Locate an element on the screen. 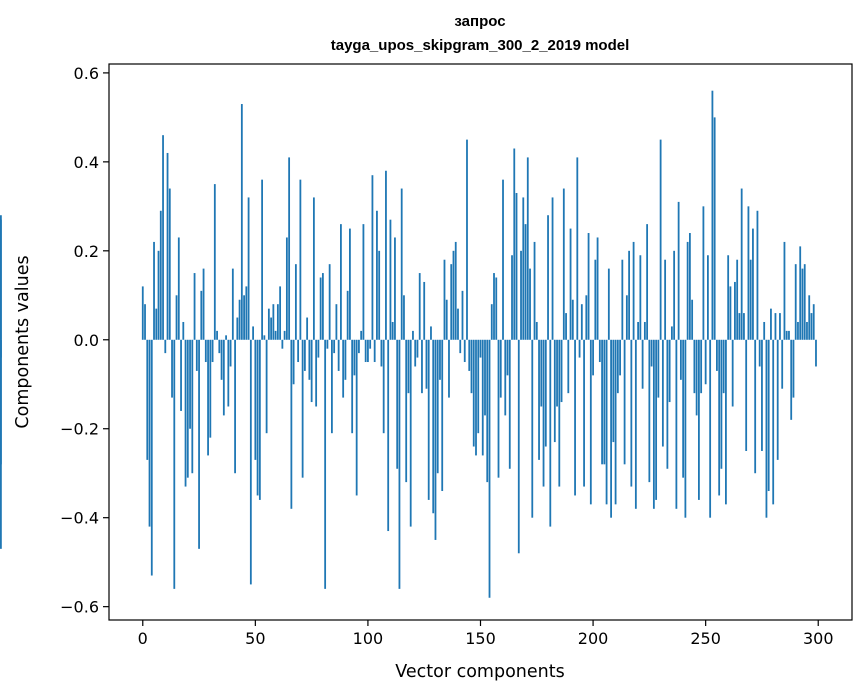 This screenshot has height=696, width=867. x-tick-label-0: 0 is located at coordinates (143, 638).